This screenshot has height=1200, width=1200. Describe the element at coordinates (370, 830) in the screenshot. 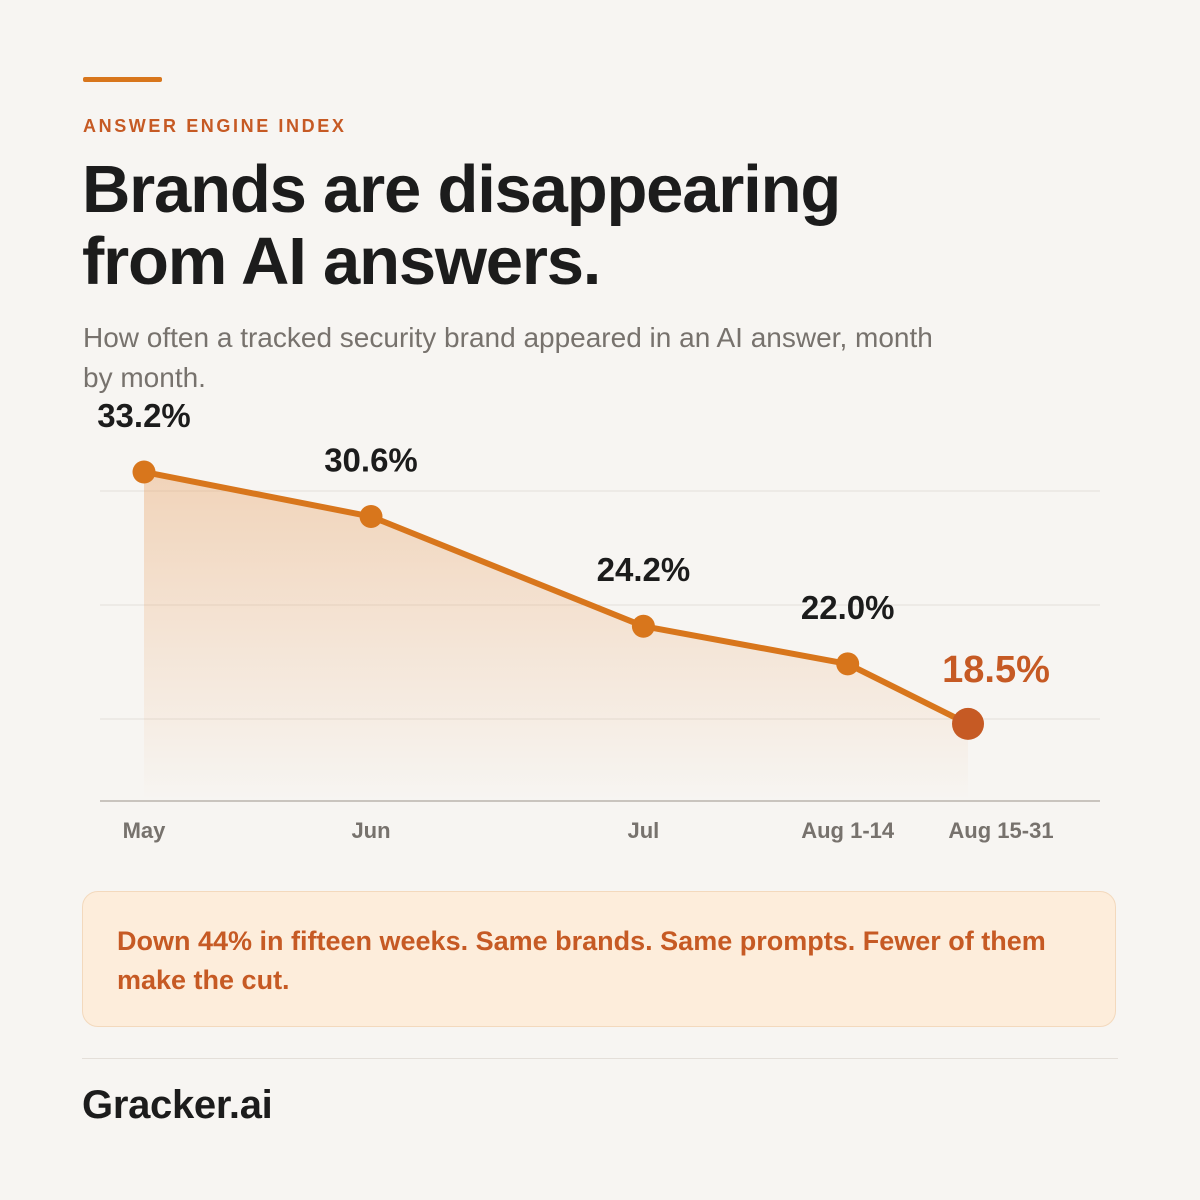

I see `x-tick-label-2: Jun` at that location.